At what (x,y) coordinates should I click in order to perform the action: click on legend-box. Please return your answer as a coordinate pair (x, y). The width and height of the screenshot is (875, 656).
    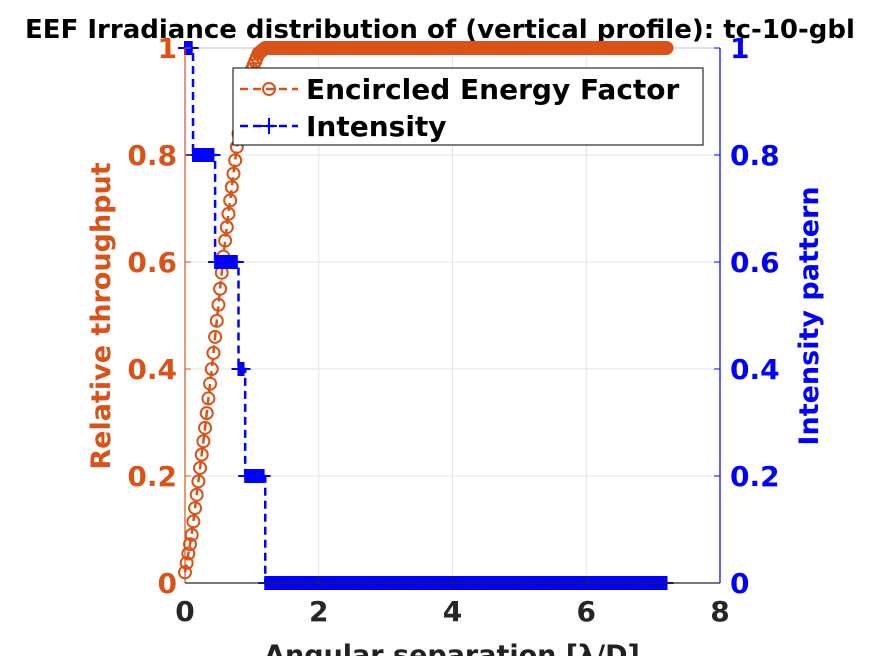
    Looking at the image, I should click on (468, 106).